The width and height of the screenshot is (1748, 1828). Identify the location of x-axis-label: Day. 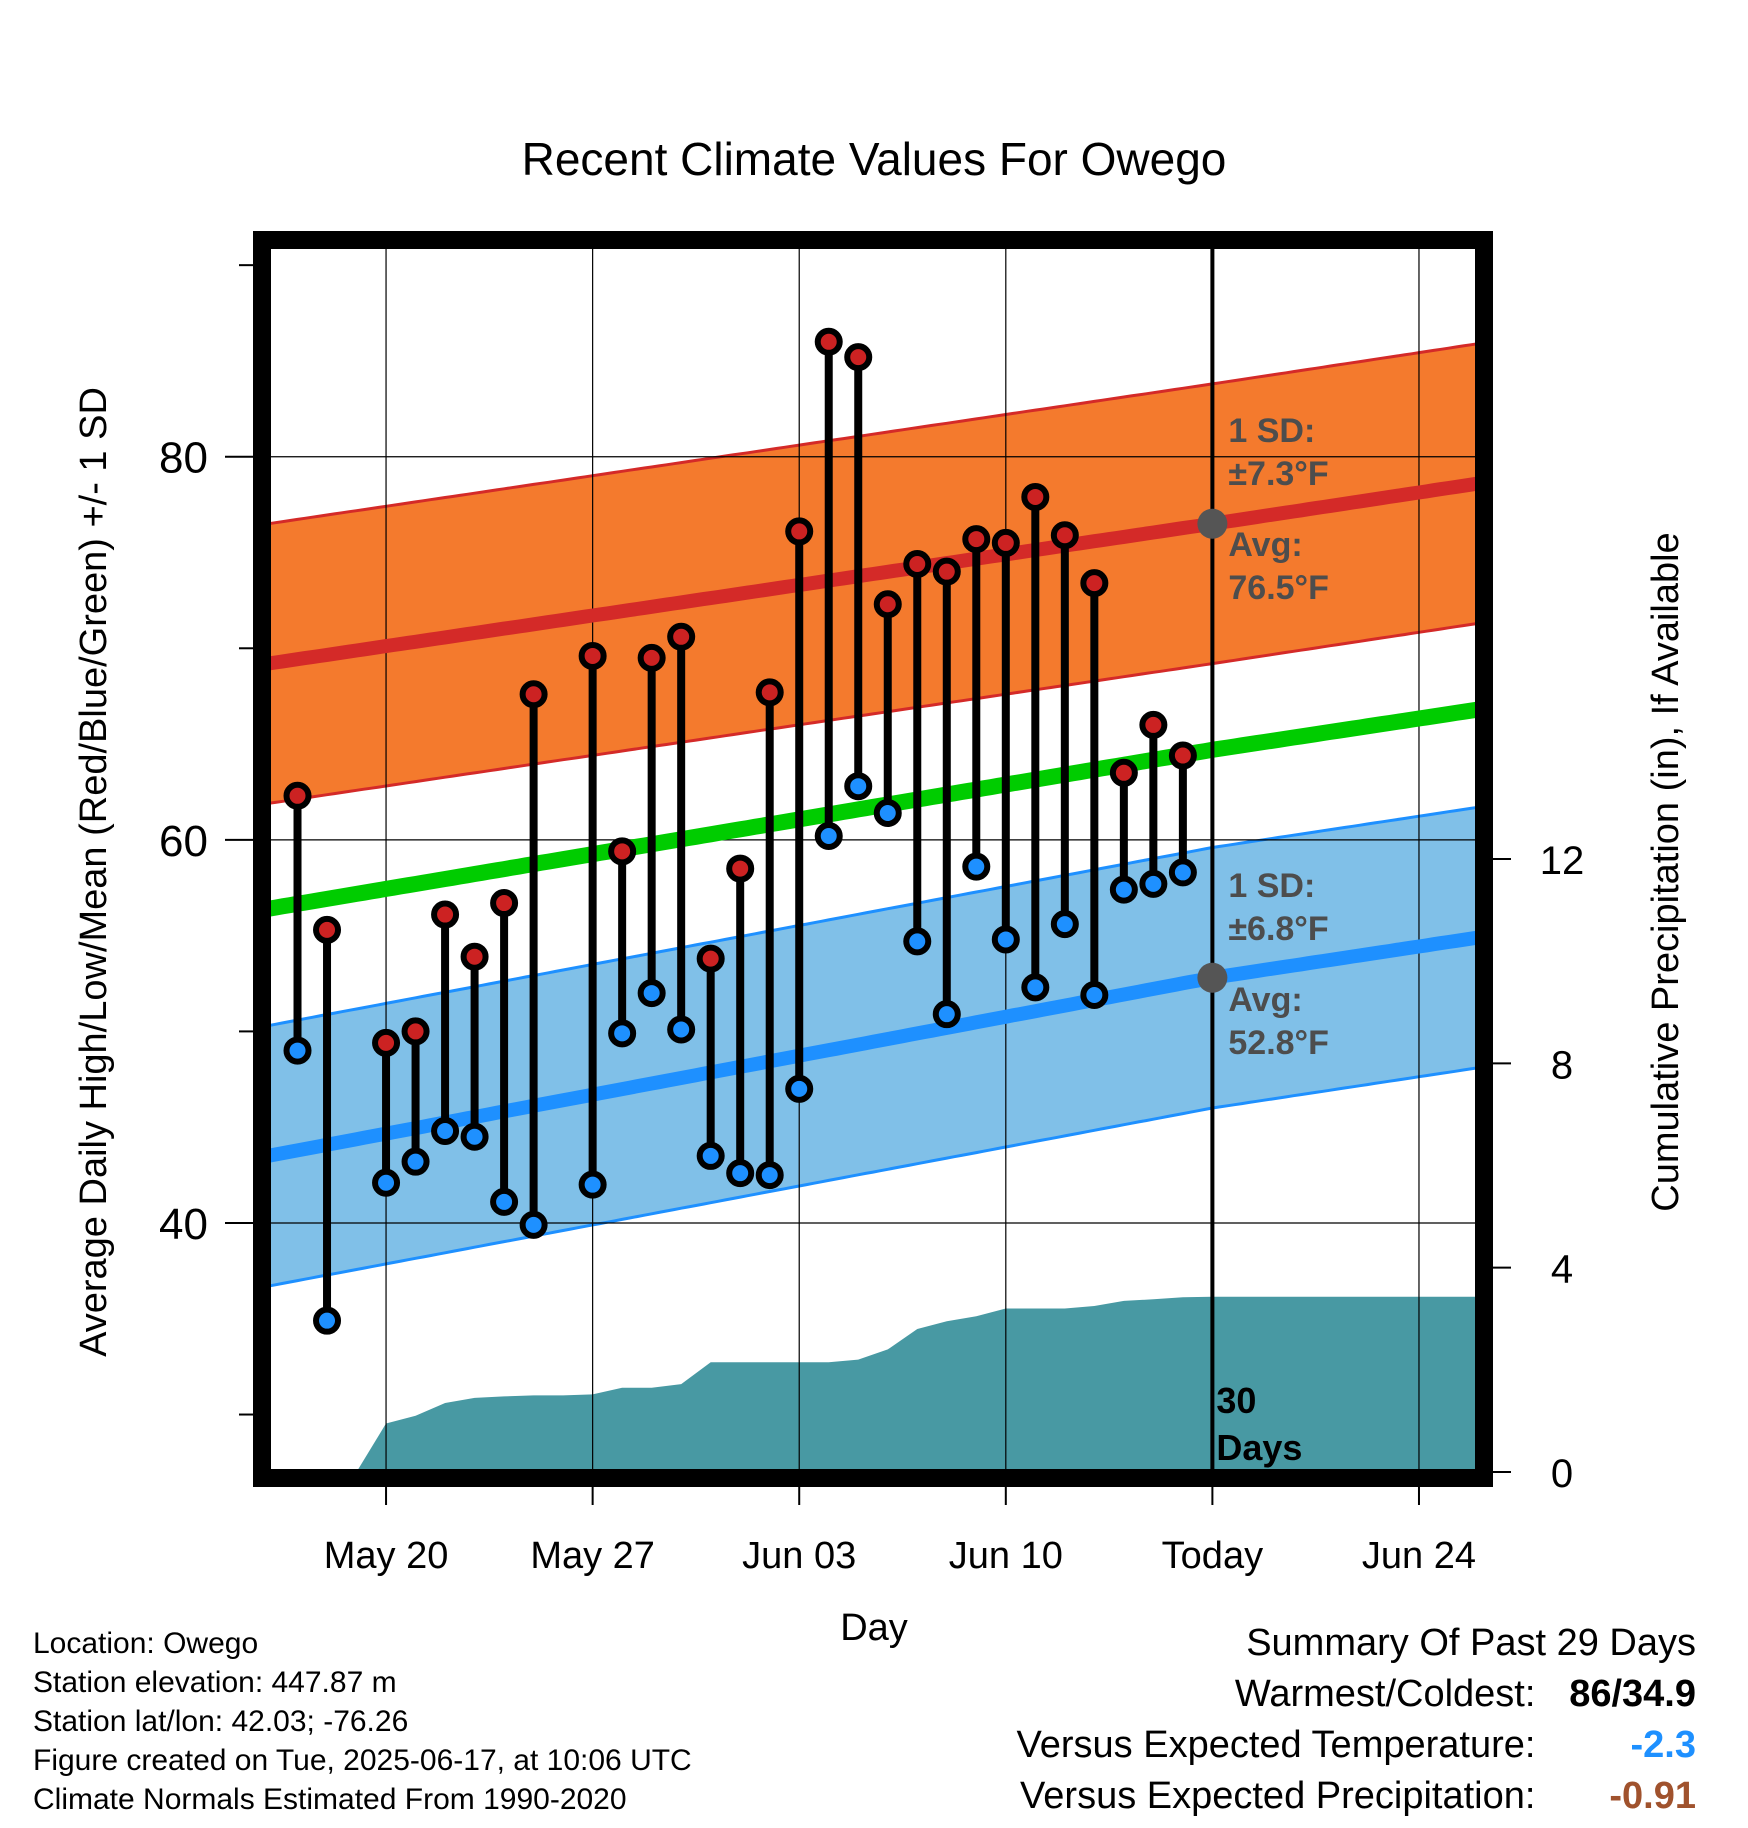
(874, 1628).